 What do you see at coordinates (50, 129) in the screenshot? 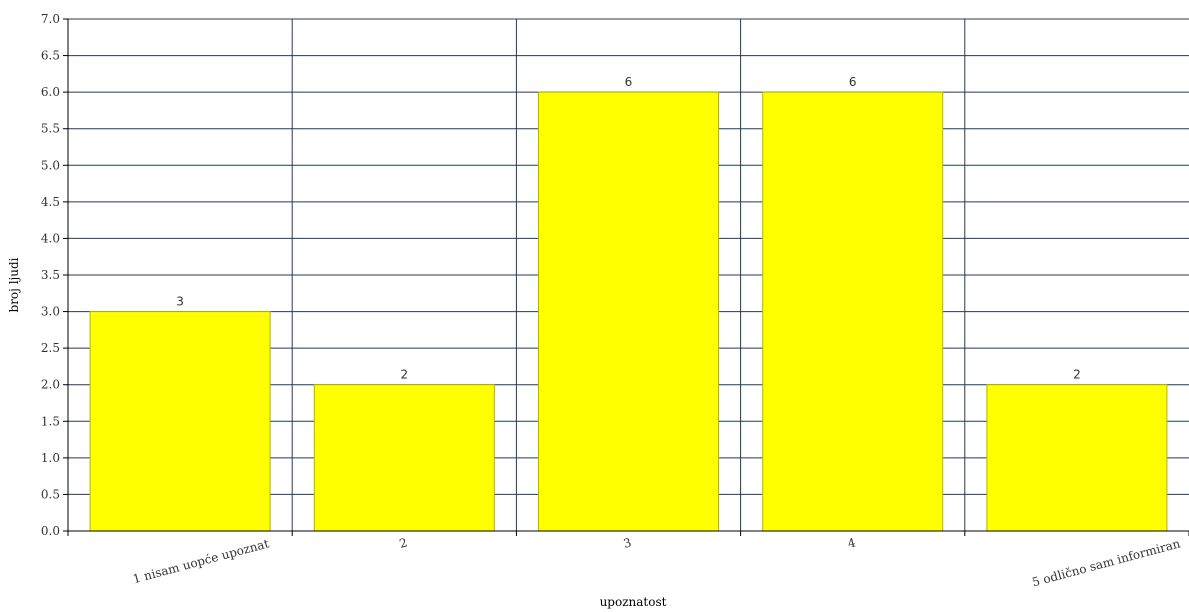
I see `y-tick-label: 5.5` at bounding box center [50, 129].